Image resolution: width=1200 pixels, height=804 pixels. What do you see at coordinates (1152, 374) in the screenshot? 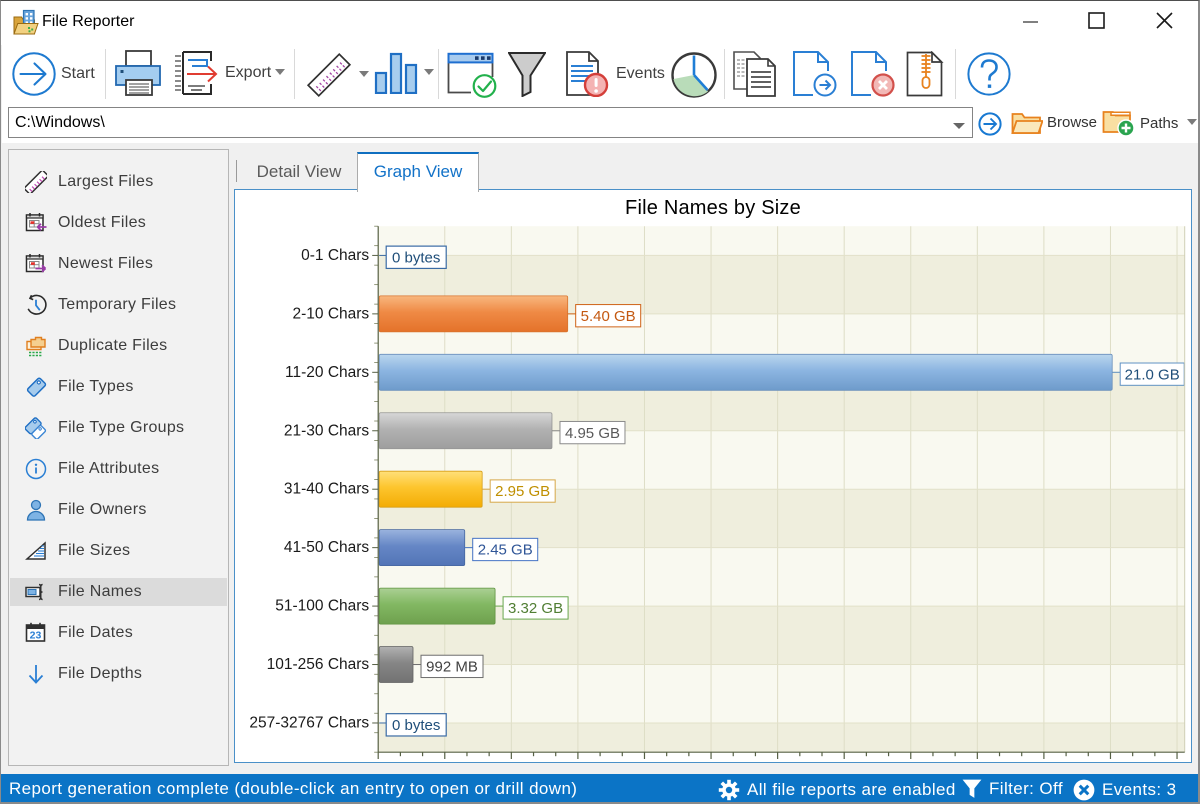
I see `svg-text: 21.0 GB` at bounding box center [1152, 374].